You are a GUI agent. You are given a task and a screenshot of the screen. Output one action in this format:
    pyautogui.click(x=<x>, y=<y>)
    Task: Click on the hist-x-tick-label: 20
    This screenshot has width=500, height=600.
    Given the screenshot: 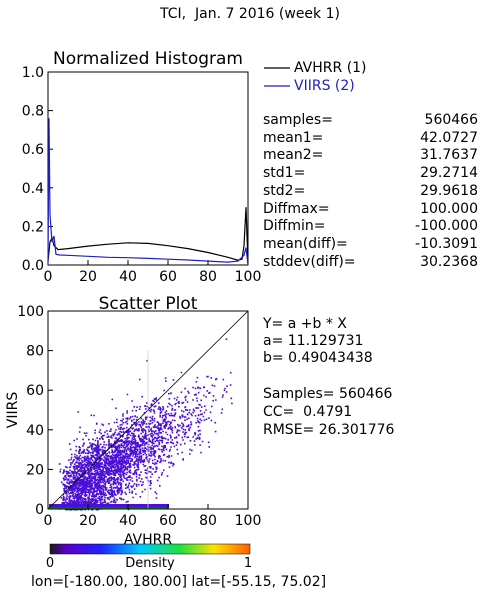 What is the action you would take?
    pyautogui.click(x=88, y=277)
    